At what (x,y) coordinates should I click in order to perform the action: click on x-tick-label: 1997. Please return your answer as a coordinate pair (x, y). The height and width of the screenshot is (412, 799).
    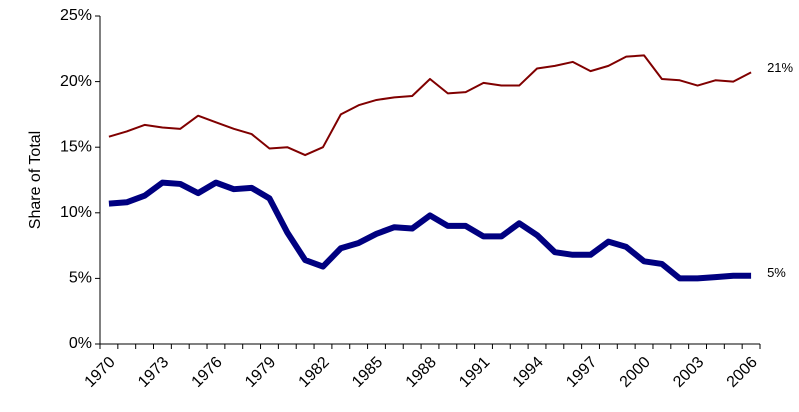
    Looking at the image, I should click on (581, 372).